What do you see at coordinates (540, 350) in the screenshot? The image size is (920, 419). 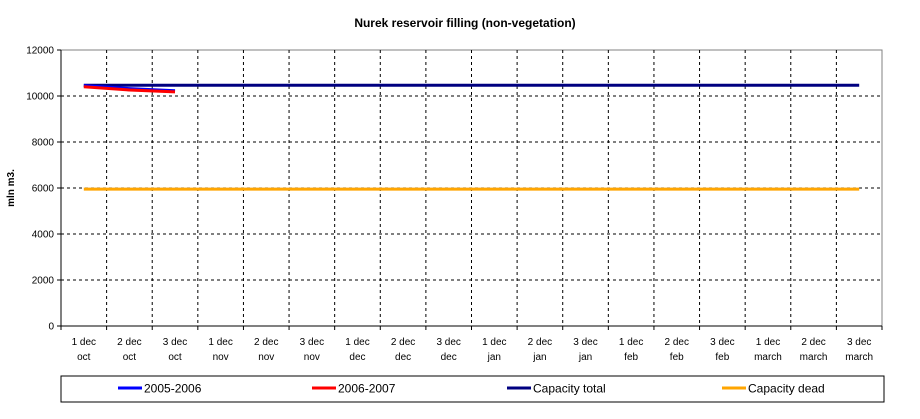 I see `x-tick-label: 2 dec jan` at bounding box center [540, 350].